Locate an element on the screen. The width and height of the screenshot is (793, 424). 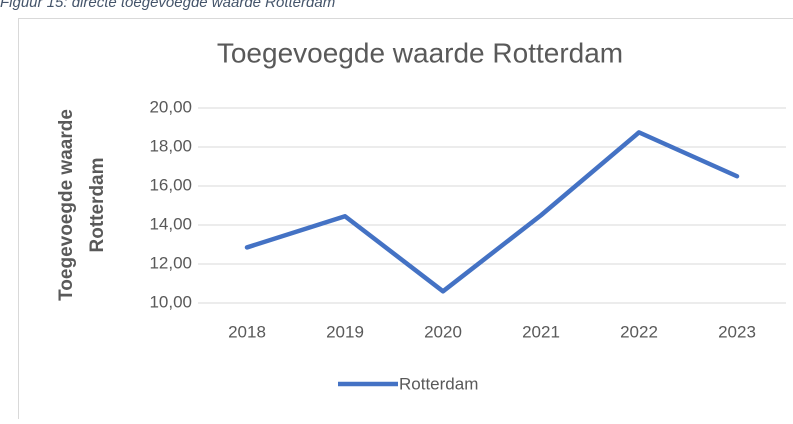
x-tick-label: 2022 is located at coordinates (639, 331).